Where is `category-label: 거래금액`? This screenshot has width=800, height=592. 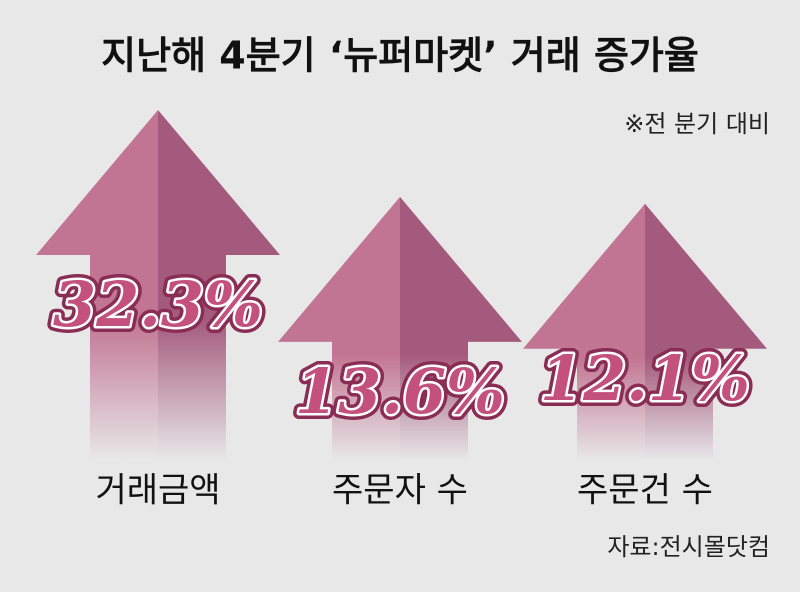 category-label: 거래금액 is located at coordinates (157, 491).